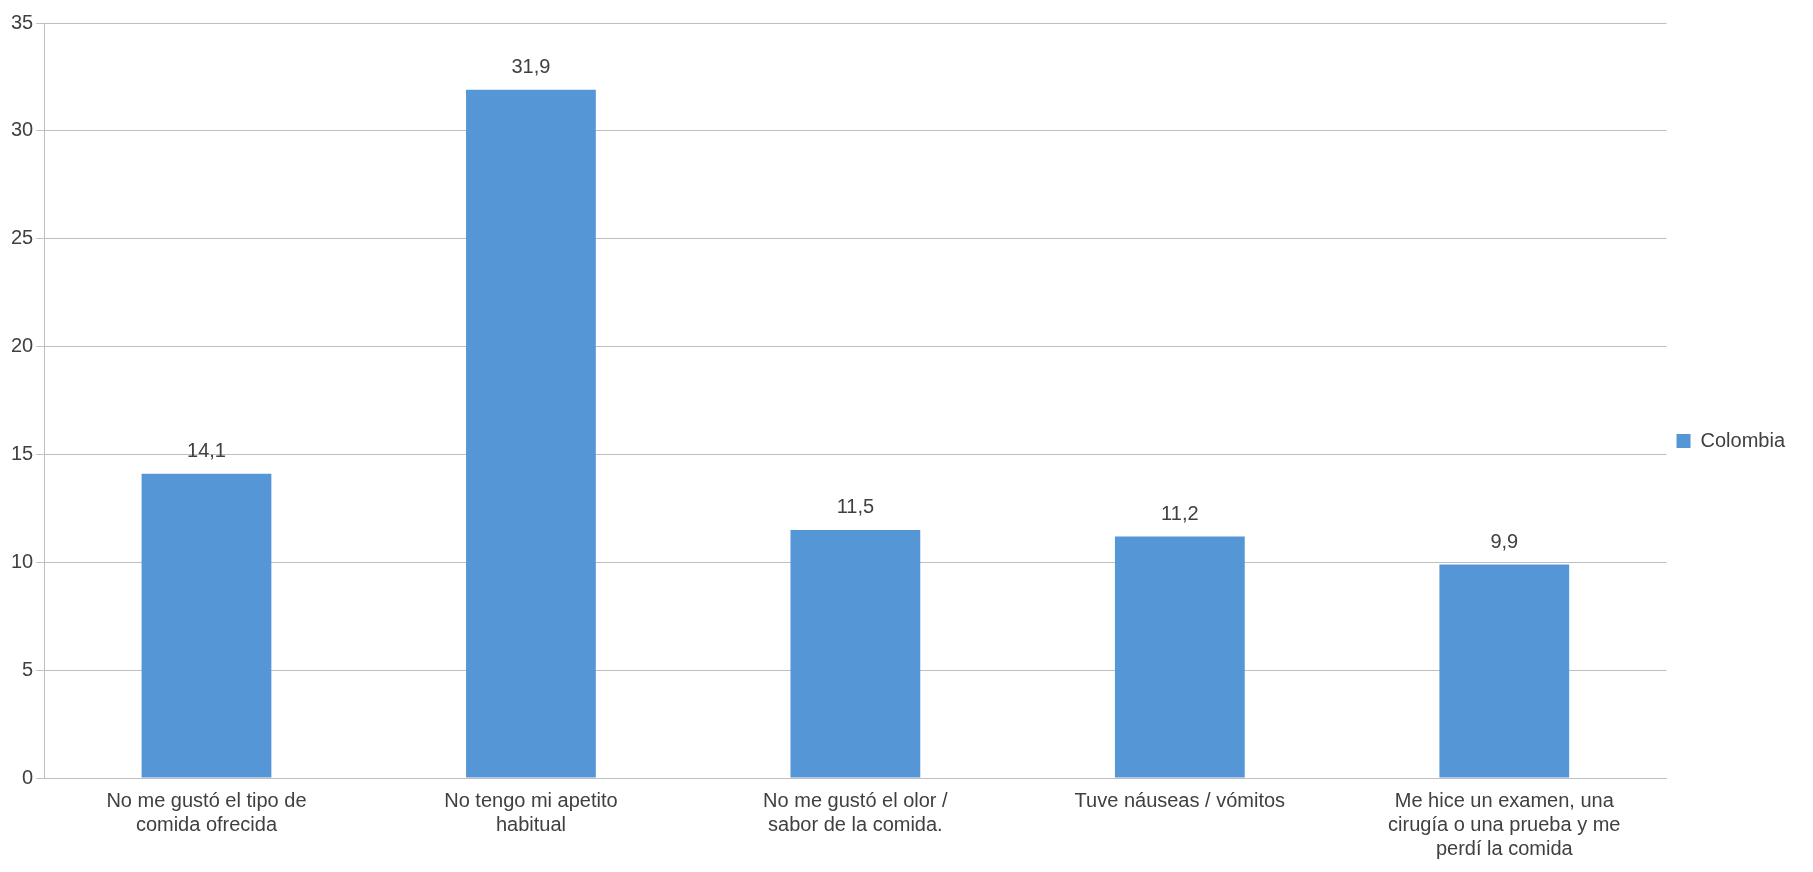 This screenshot has height=872, width=1813. What do you see at coordinates (22, 21) in the screenshot?
I see `y-tick-label: 35` at bounding box center [22, 21].